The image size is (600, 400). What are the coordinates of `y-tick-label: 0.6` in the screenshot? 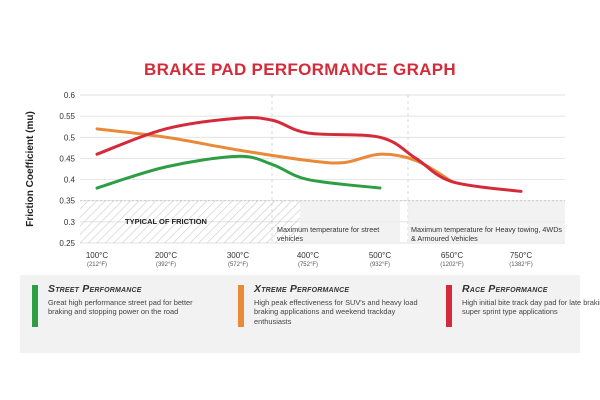 It's located at (70, 95).